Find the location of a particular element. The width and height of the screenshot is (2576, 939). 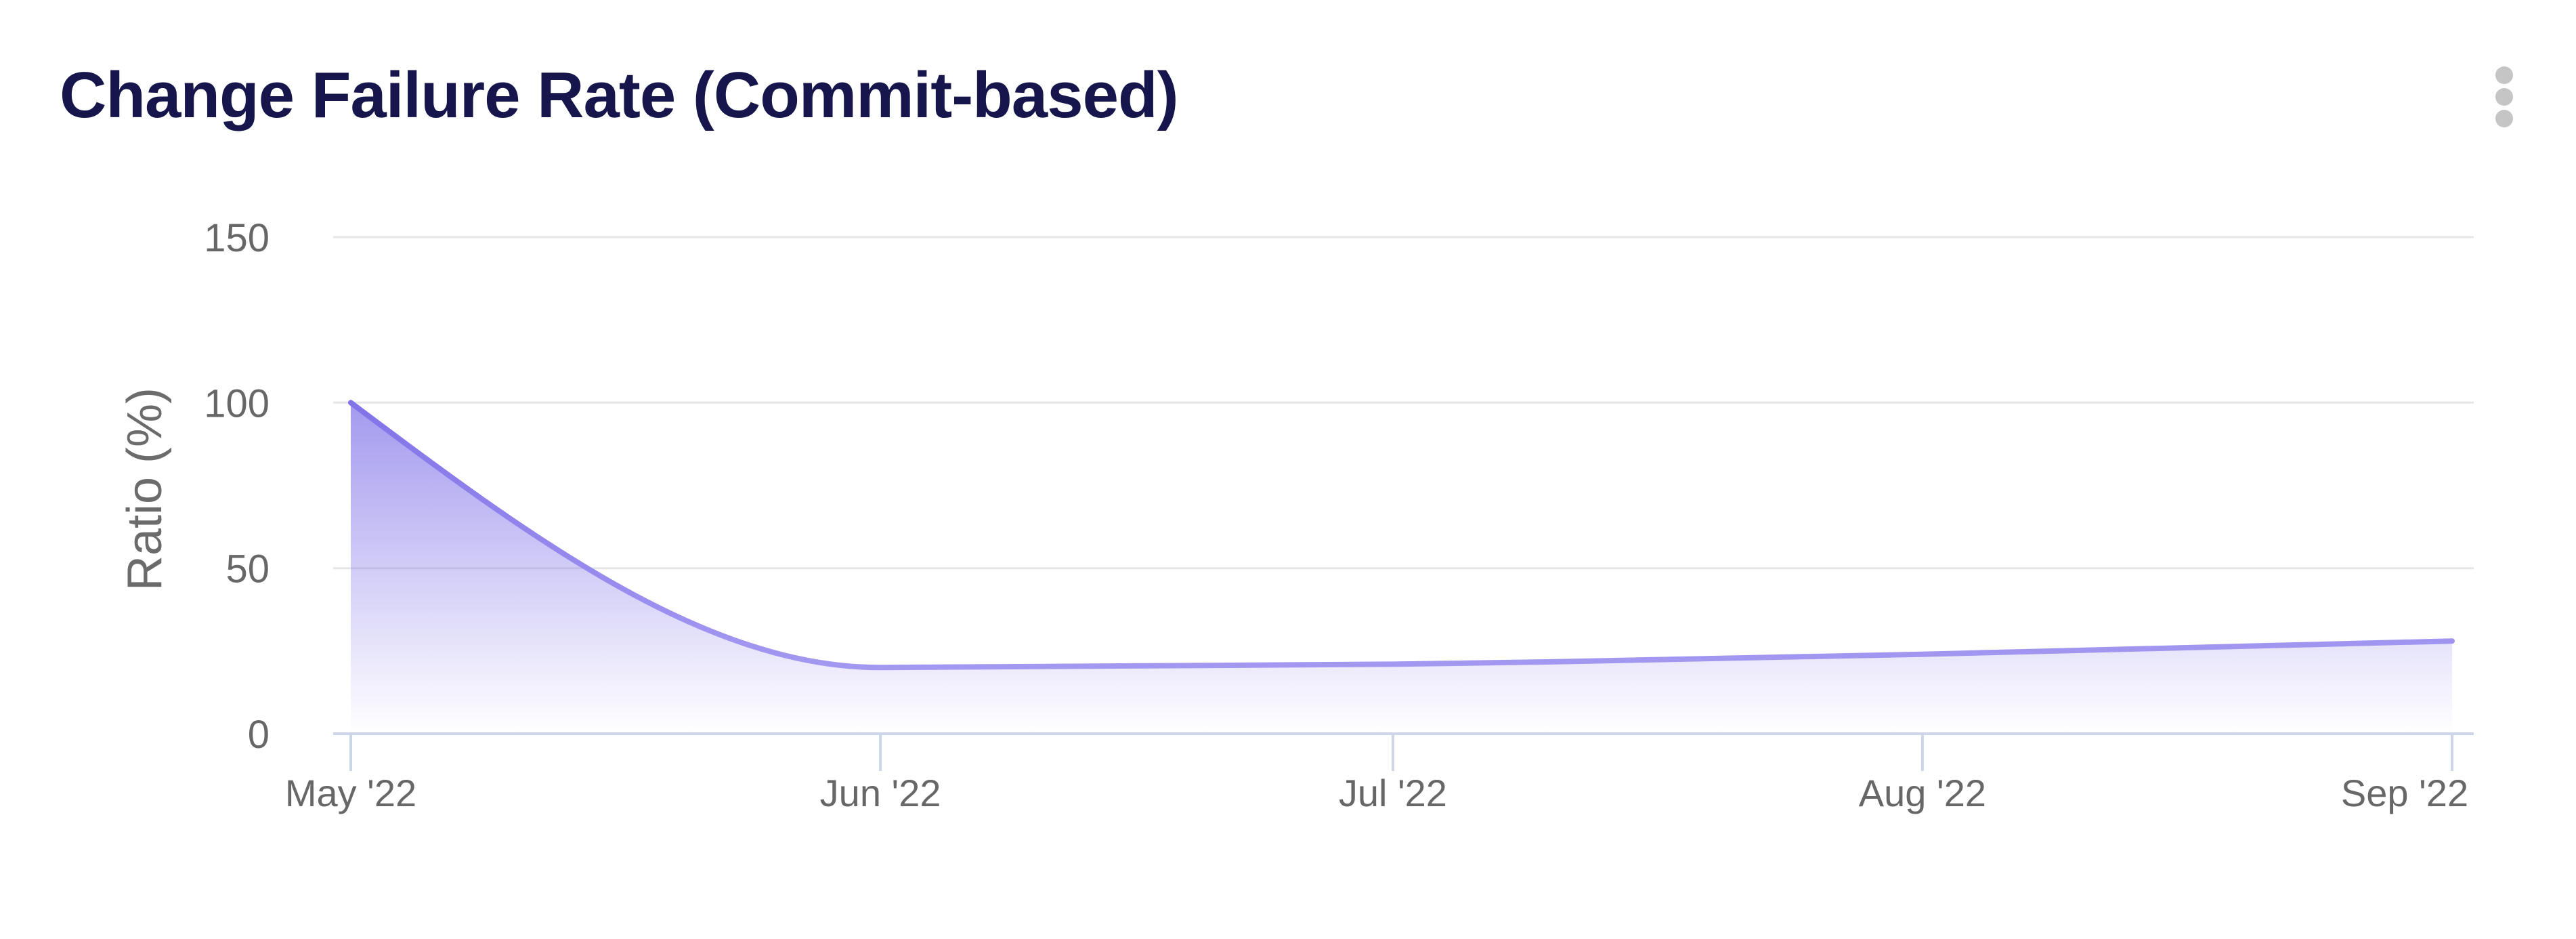

x-axis-tick-label: Jul '22 is located at coordinates (1393, 793).